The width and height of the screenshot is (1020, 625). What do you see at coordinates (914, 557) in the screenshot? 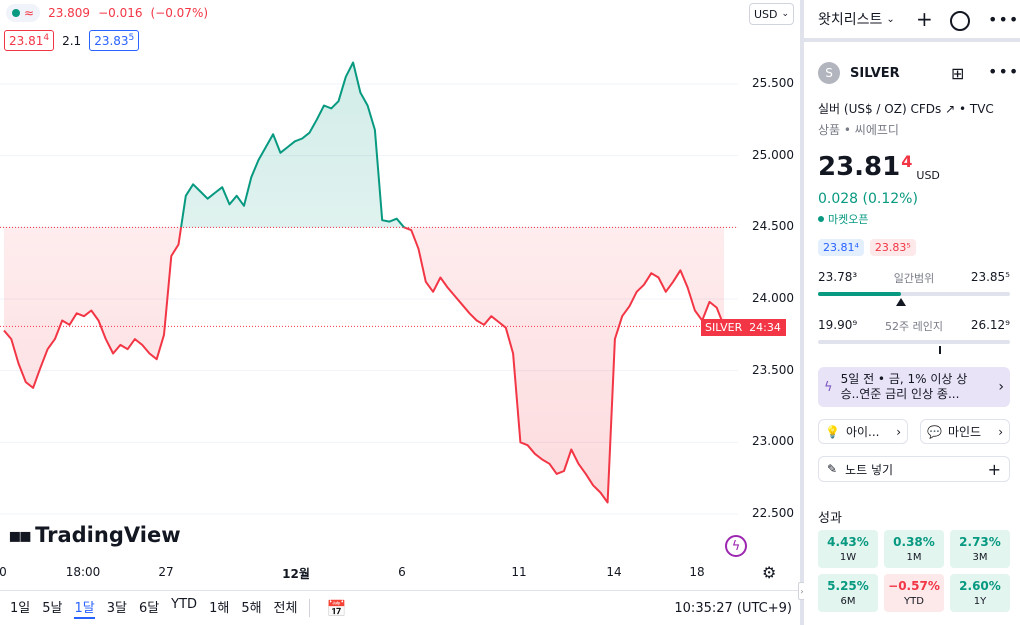
I see `performance-period: 1M` at bounding box center [914, 557].